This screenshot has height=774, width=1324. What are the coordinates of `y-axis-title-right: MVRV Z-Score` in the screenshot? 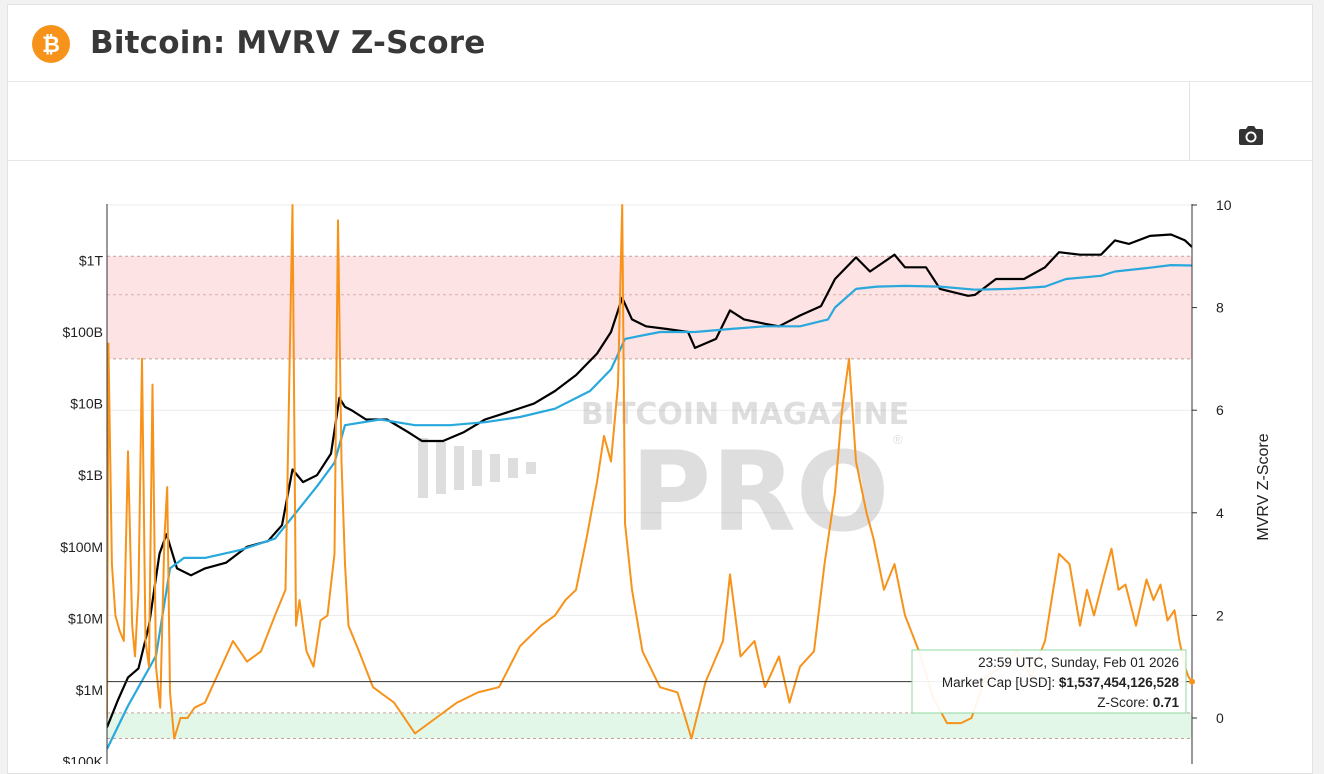 It's located at (1263, 486).